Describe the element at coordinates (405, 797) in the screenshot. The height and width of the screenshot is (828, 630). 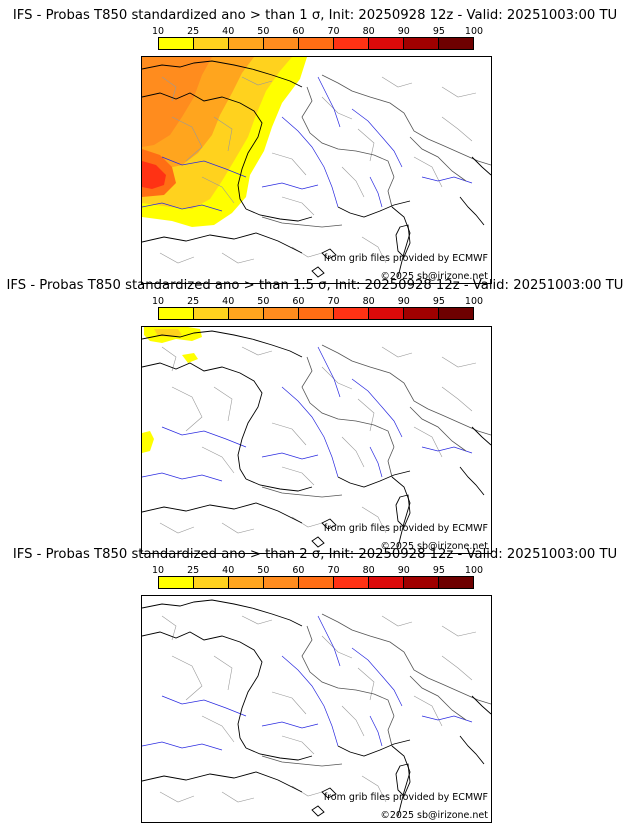
I see `credit-source: from grib files provided by ECMWF` at that location.